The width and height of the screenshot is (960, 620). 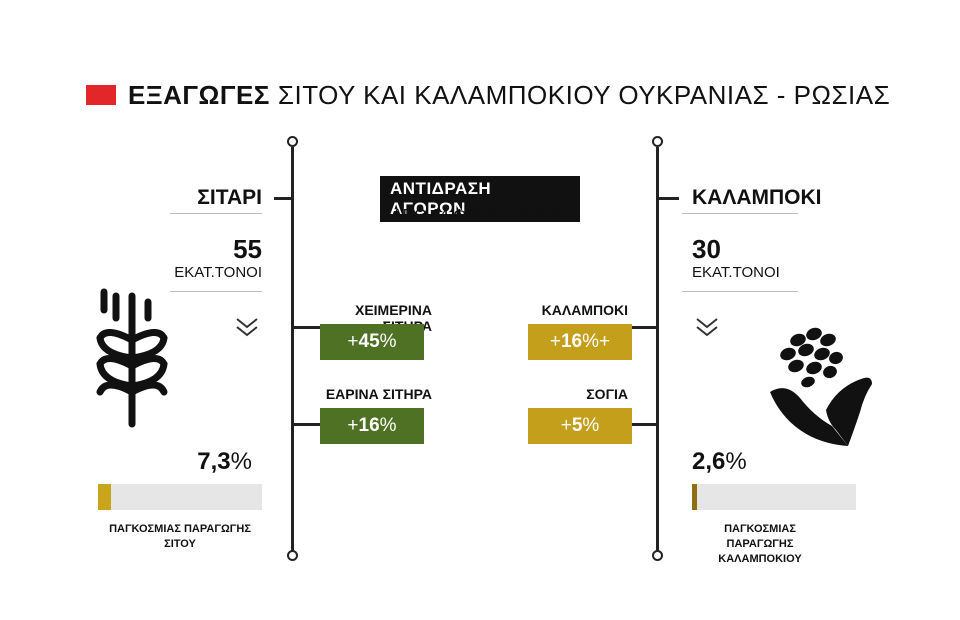 I want to click on wheat-market-sign-winter: +, so click(x=353, y=341).